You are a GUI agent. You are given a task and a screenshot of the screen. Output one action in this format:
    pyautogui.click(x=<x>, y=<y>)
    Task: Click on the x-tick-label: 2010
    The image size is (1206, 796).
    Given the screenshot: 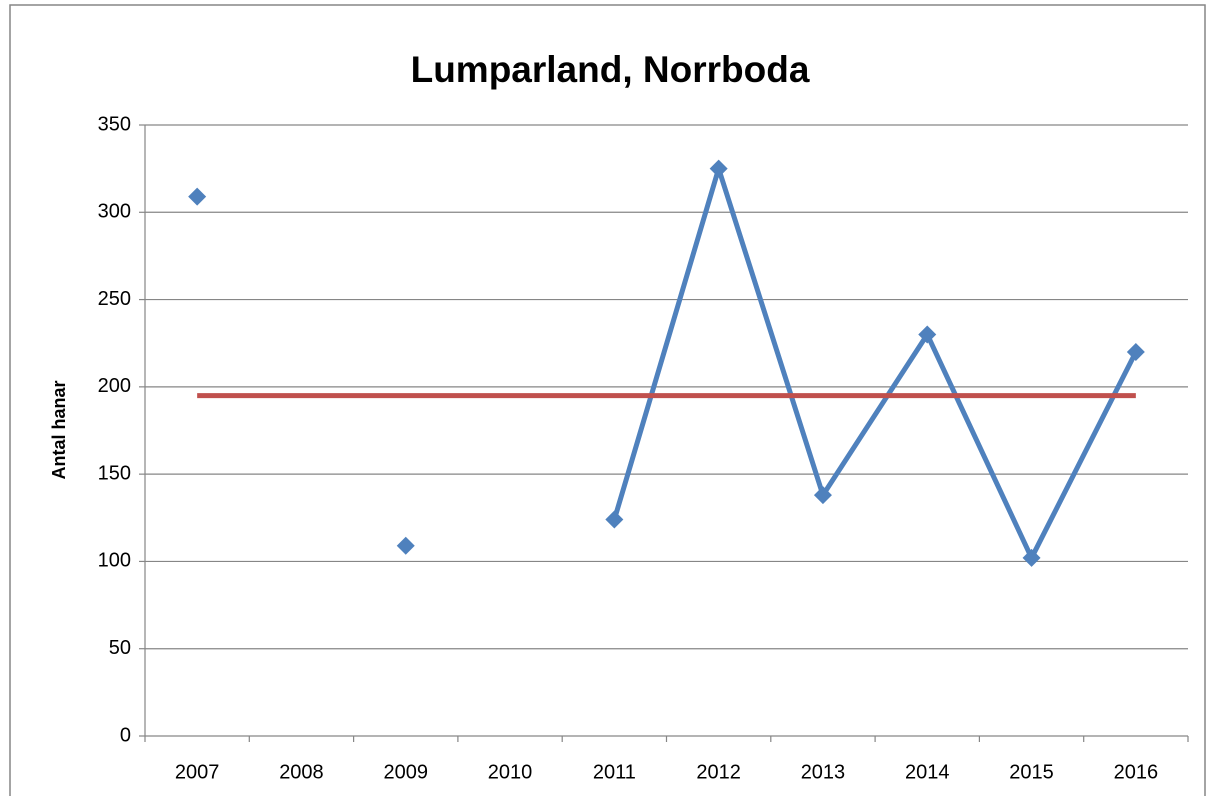 What is the action you would take?
    pyautogui.click(x=510, y=772)
    